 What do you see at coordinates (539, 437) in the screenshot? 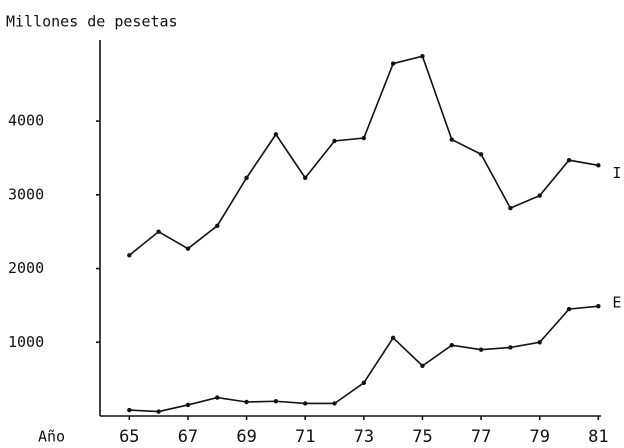
I see `x-tick-label: 79` at bounding box center [539, 437].